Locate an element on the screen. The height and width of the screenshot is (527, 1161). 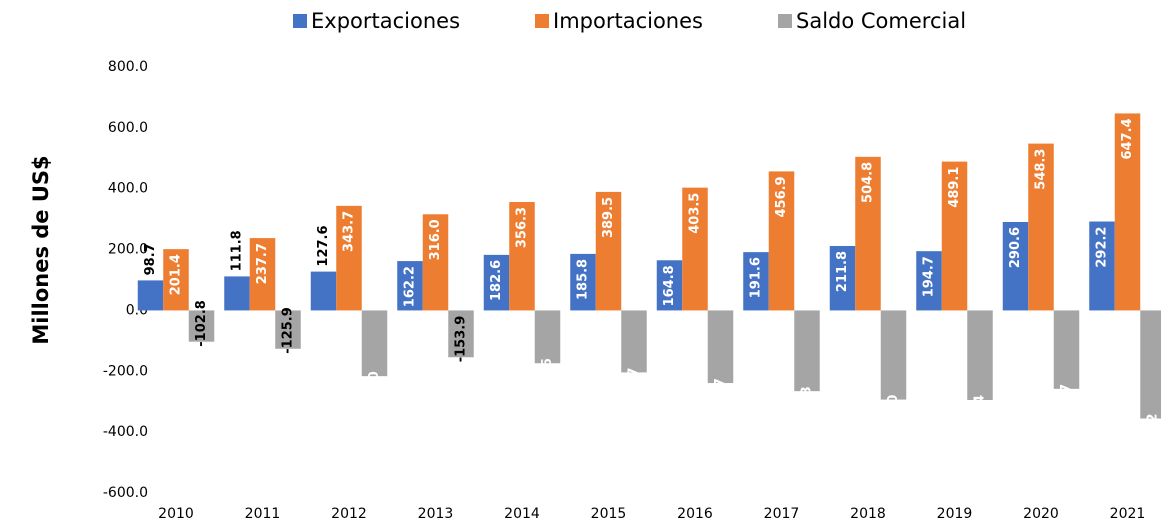
data-label: -102.8 is located at coordinates (201, 323).